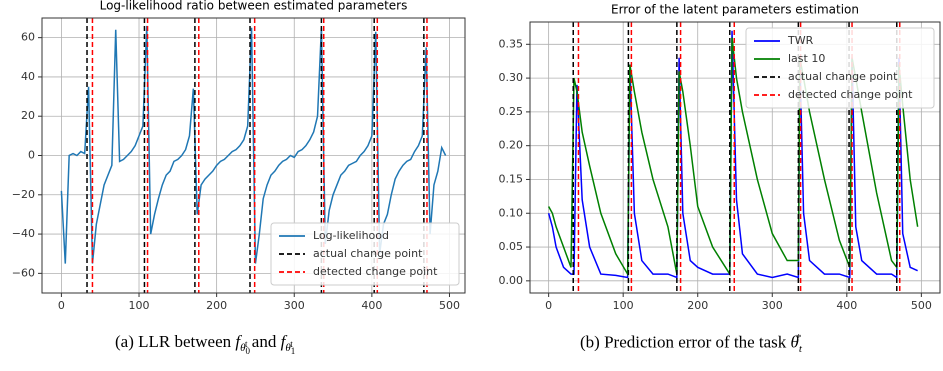  I want to click on y-tick-label: 0.10, so click(511, 212).